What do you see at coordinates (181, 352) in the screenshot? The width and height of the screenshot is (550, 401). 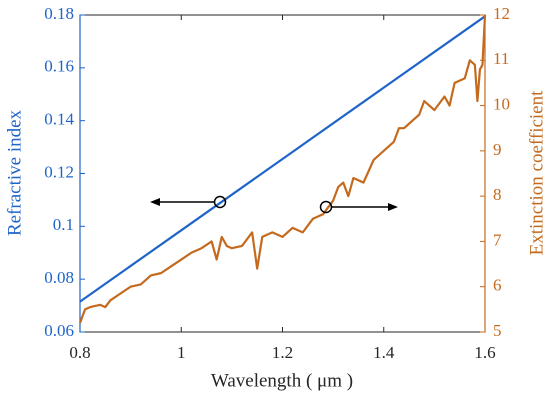 I see `x-tick-label: 1` at bounding box center [181, 352].